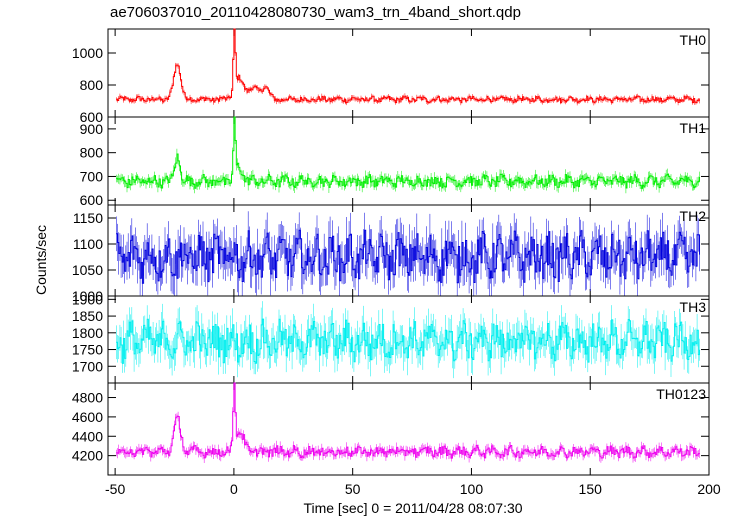  What do you see at coordinates (92, 129) in the screenshot?
I see `y-tick-label-TH1: 900` at bounding box center [92, 129].